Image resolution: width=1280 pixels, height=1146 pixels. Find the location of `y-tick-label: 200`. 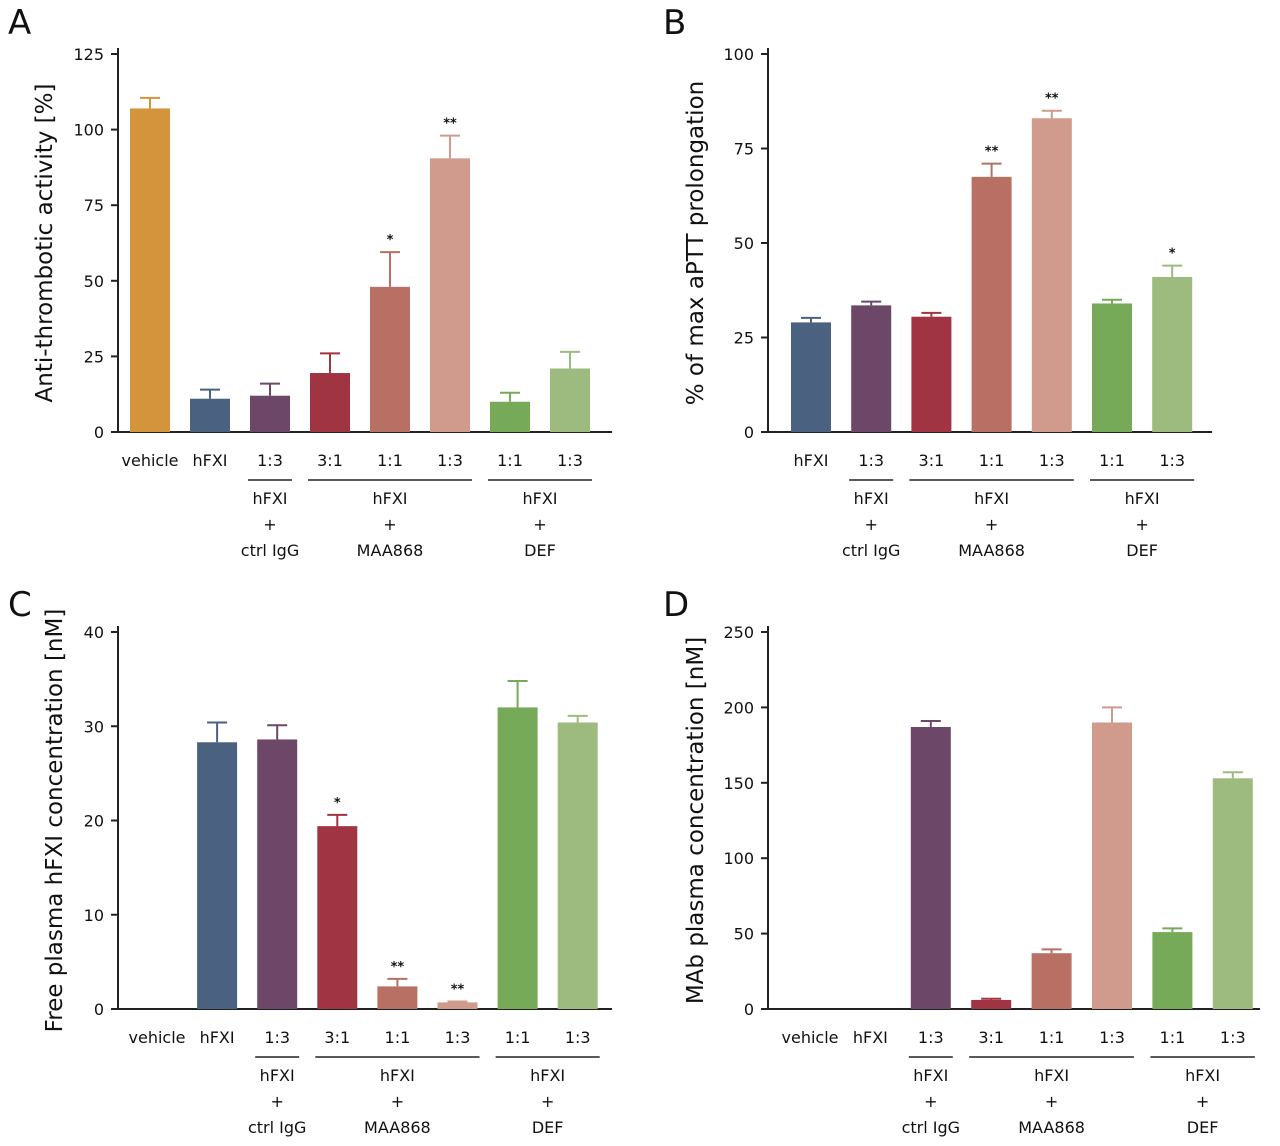

y-tick-label: 200 is located at coordinates (738, 707).